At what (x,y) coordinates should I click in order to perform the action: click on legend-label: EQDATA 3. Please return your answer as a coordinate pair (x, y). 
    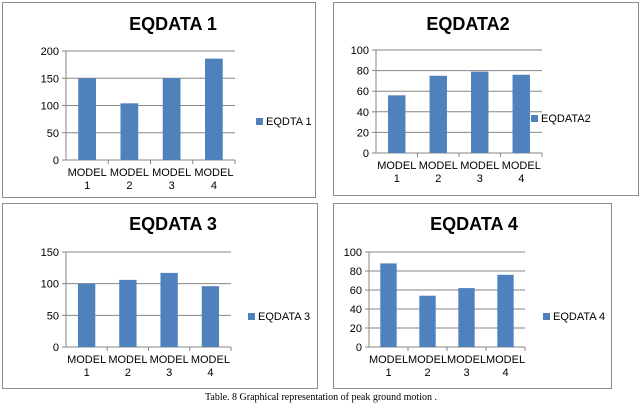
    Looking at the image, I should click on (284, 317).